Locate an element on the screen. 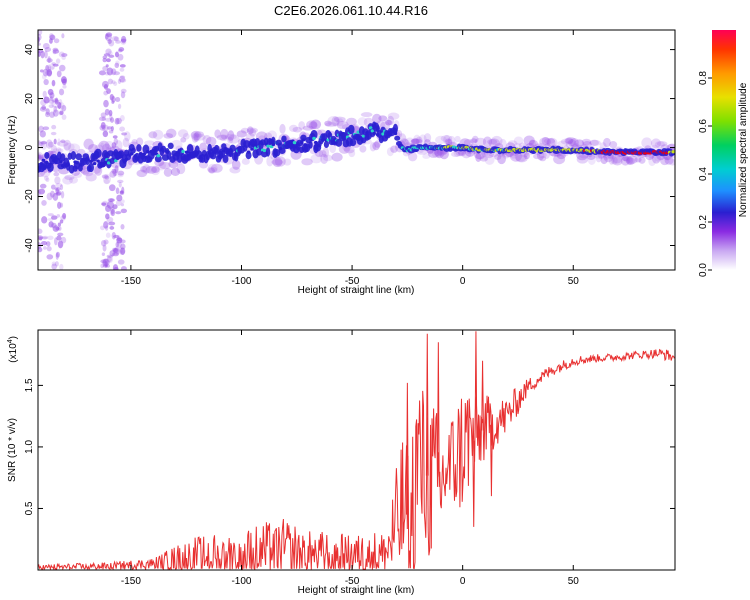  colorbar-tick-label: 0.8 is located at coordinates (703, 78).